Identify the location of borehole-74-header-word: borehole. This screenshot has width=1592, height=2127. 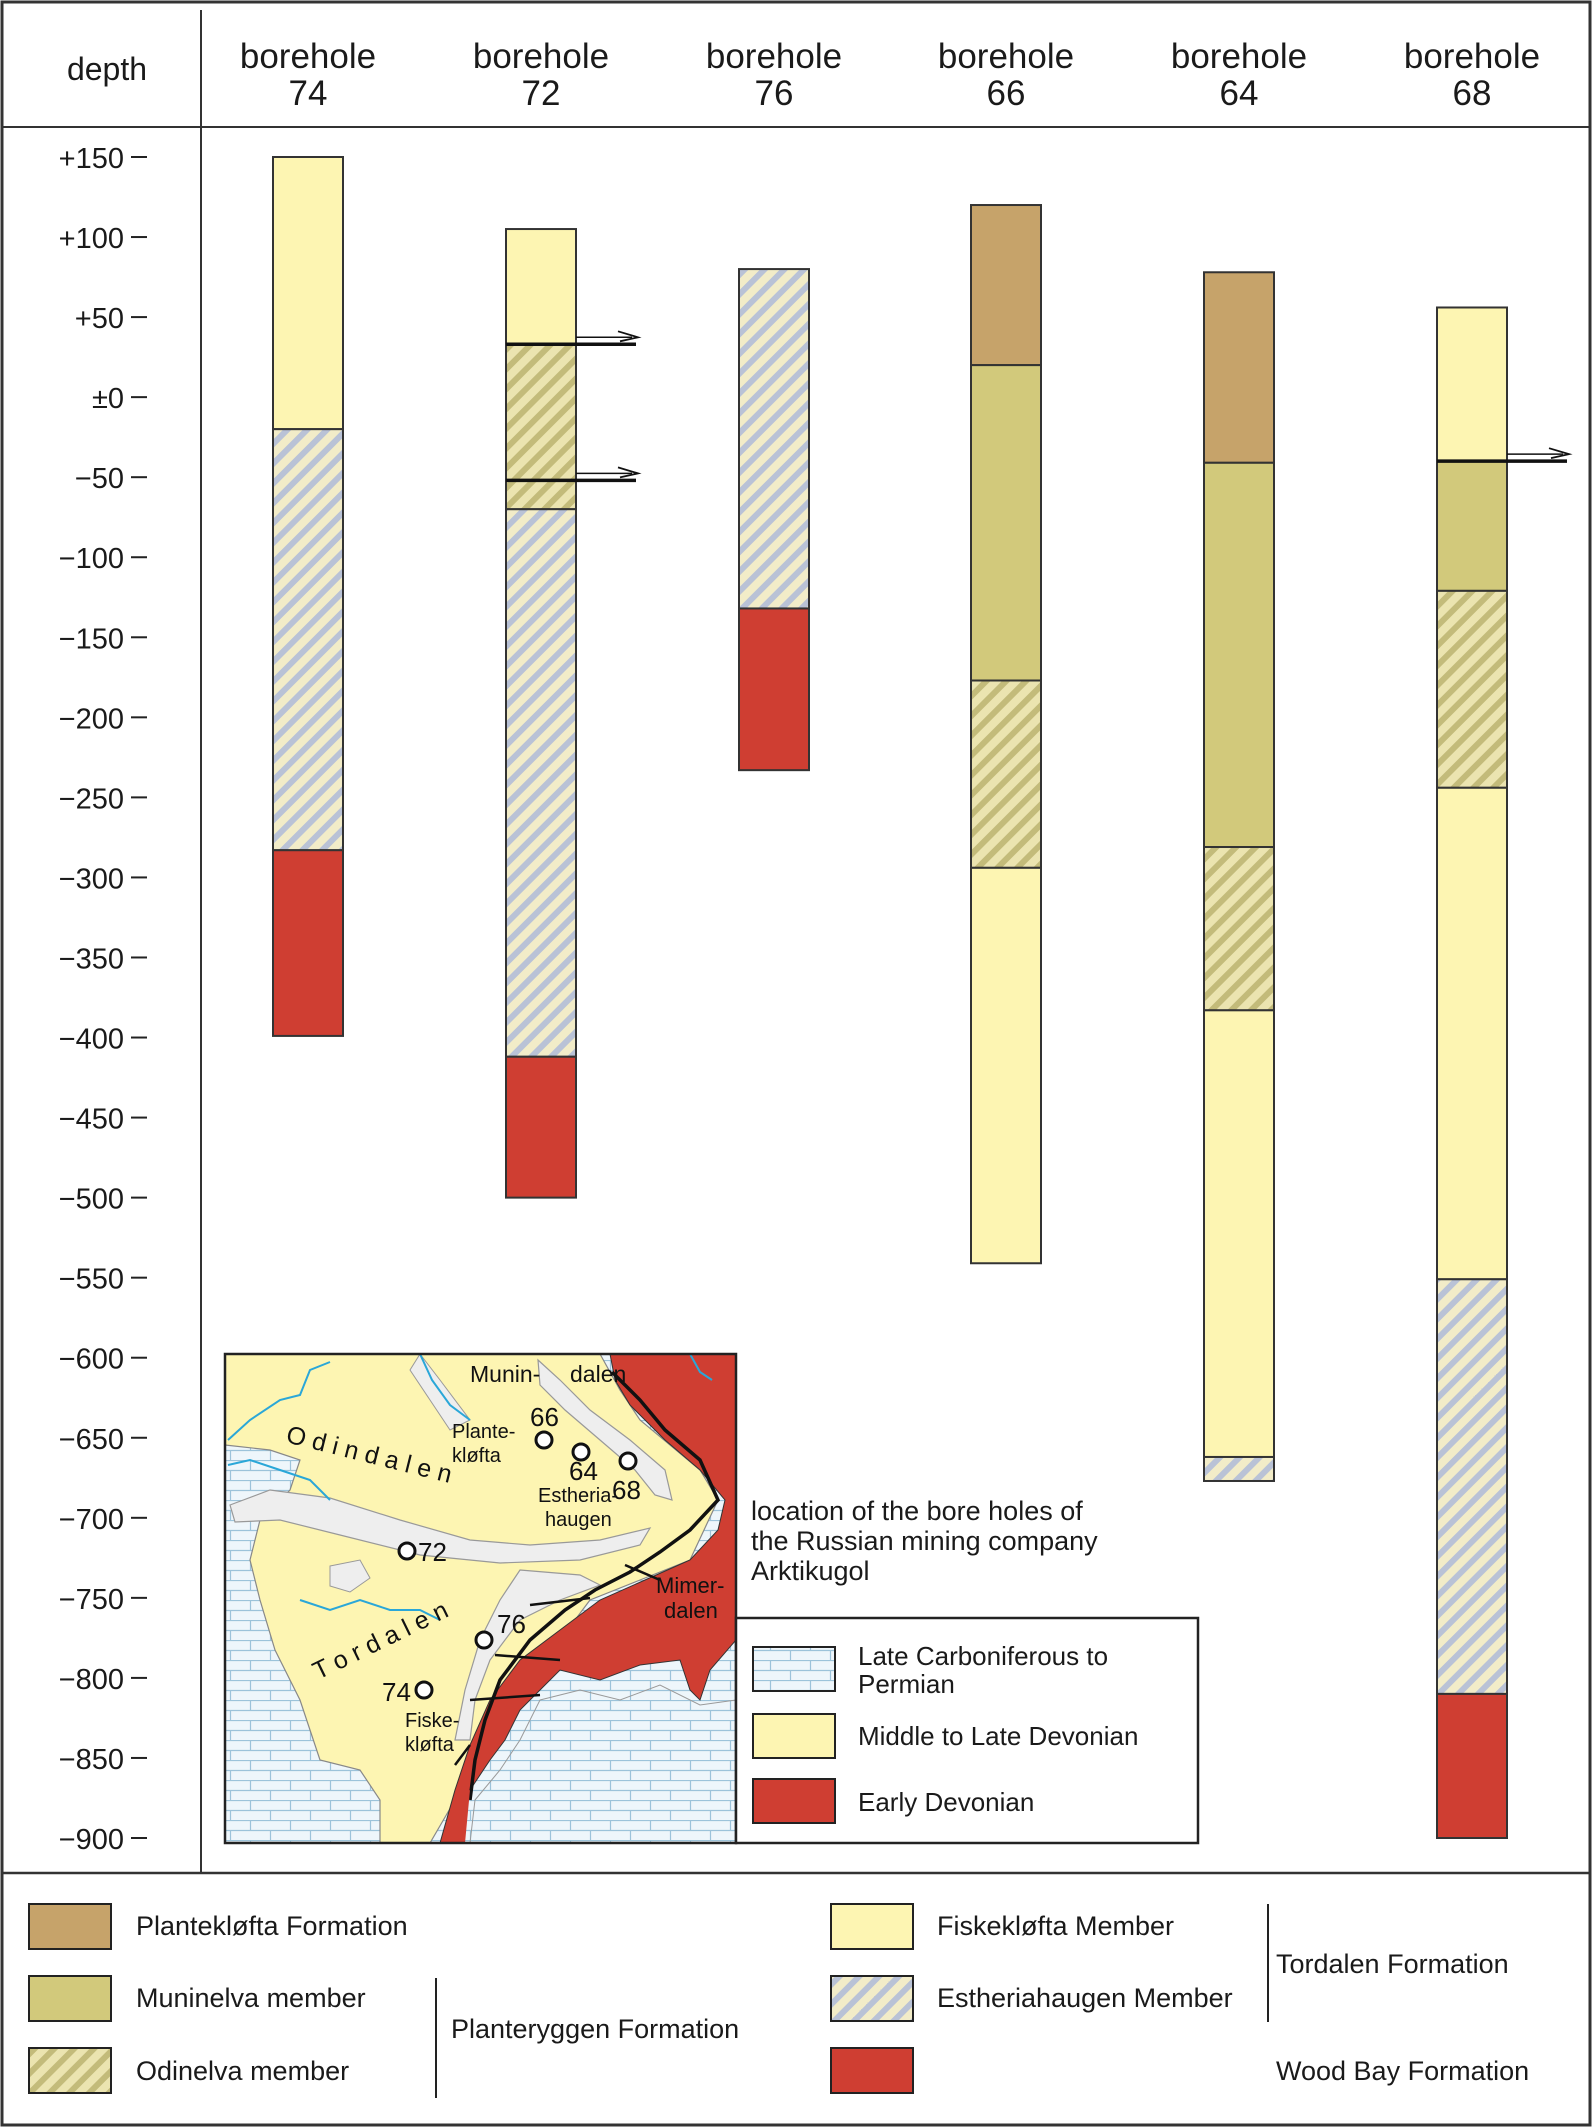
(308, 56).